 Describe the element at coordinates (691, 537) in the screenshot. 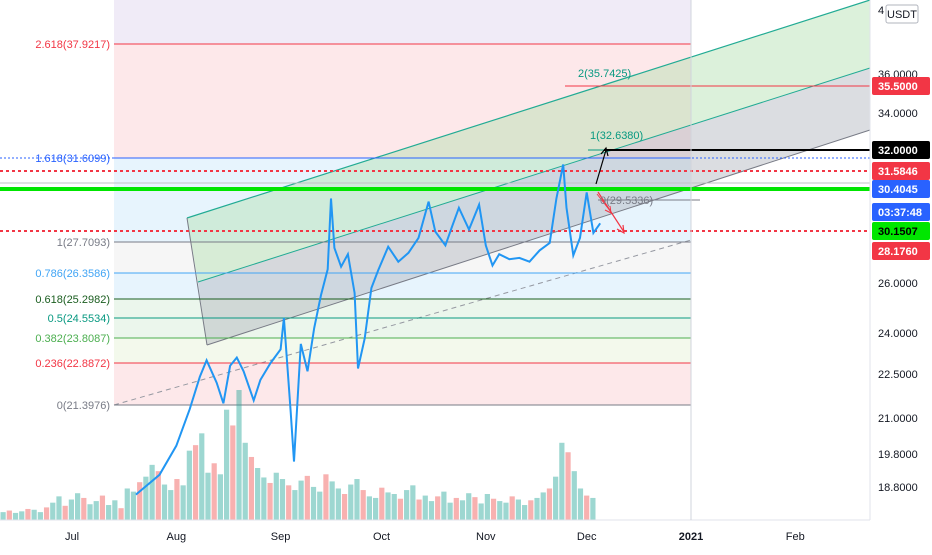

I see `x-axis-tick: 2021` at that location.